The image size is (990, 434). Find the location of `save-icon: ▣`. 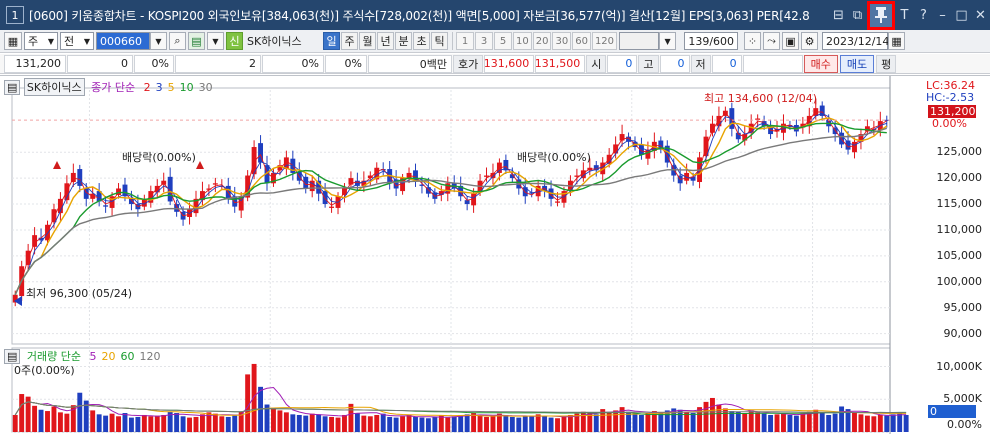

save-icon: ▣ is located at coordinates (791, 41).